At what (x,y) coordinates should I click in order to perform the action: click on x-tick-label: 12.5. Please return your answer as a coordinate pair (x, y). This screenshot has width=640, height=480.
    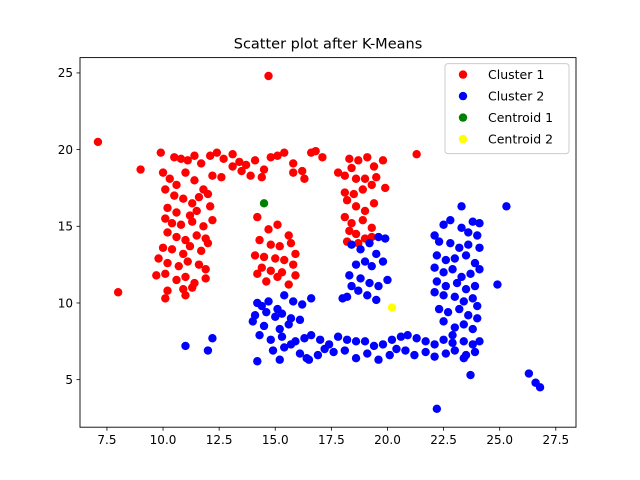
    Looking at the image, I should click on (219, 440).